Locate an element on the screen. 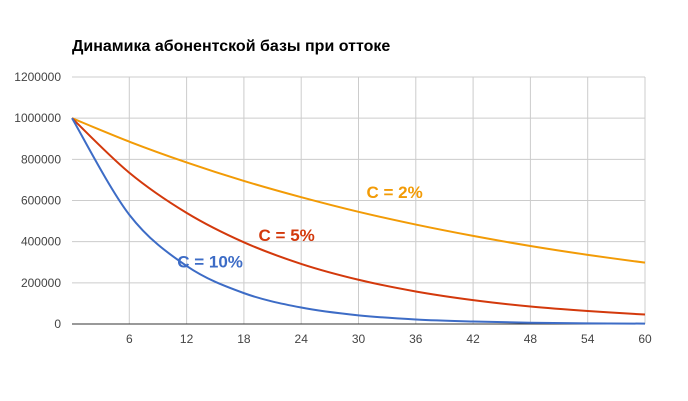  x-tick-label: 42 is located at coordinates (473, 339).